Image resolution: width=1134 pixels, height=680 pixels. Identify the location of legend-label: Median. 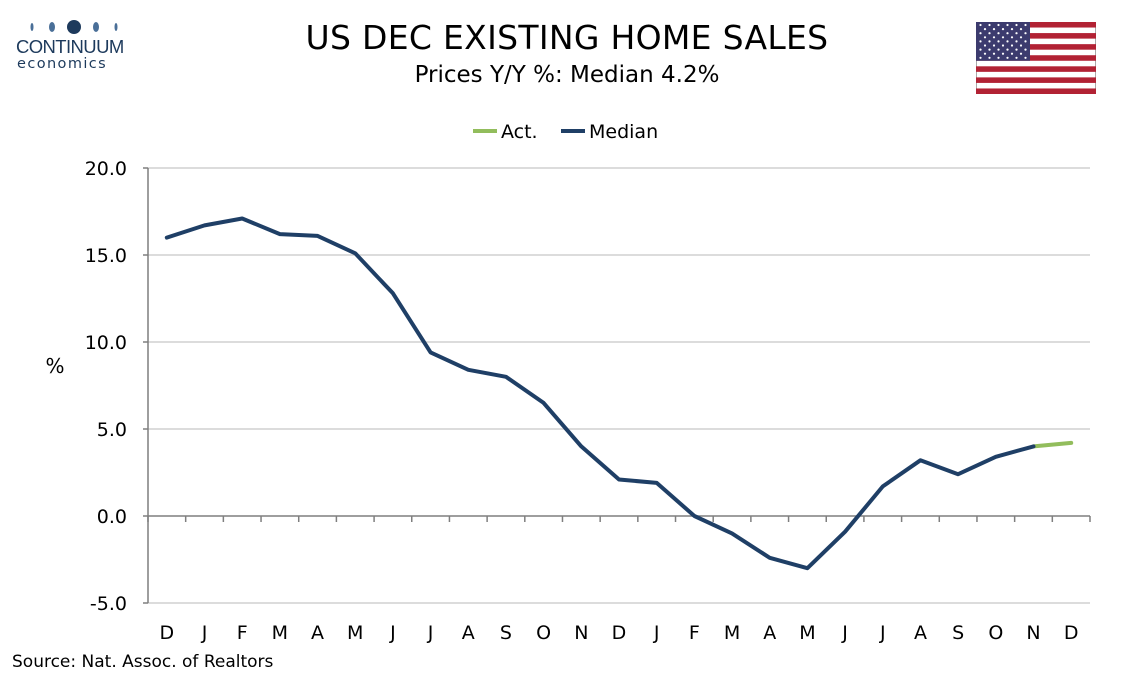
(623, 132).